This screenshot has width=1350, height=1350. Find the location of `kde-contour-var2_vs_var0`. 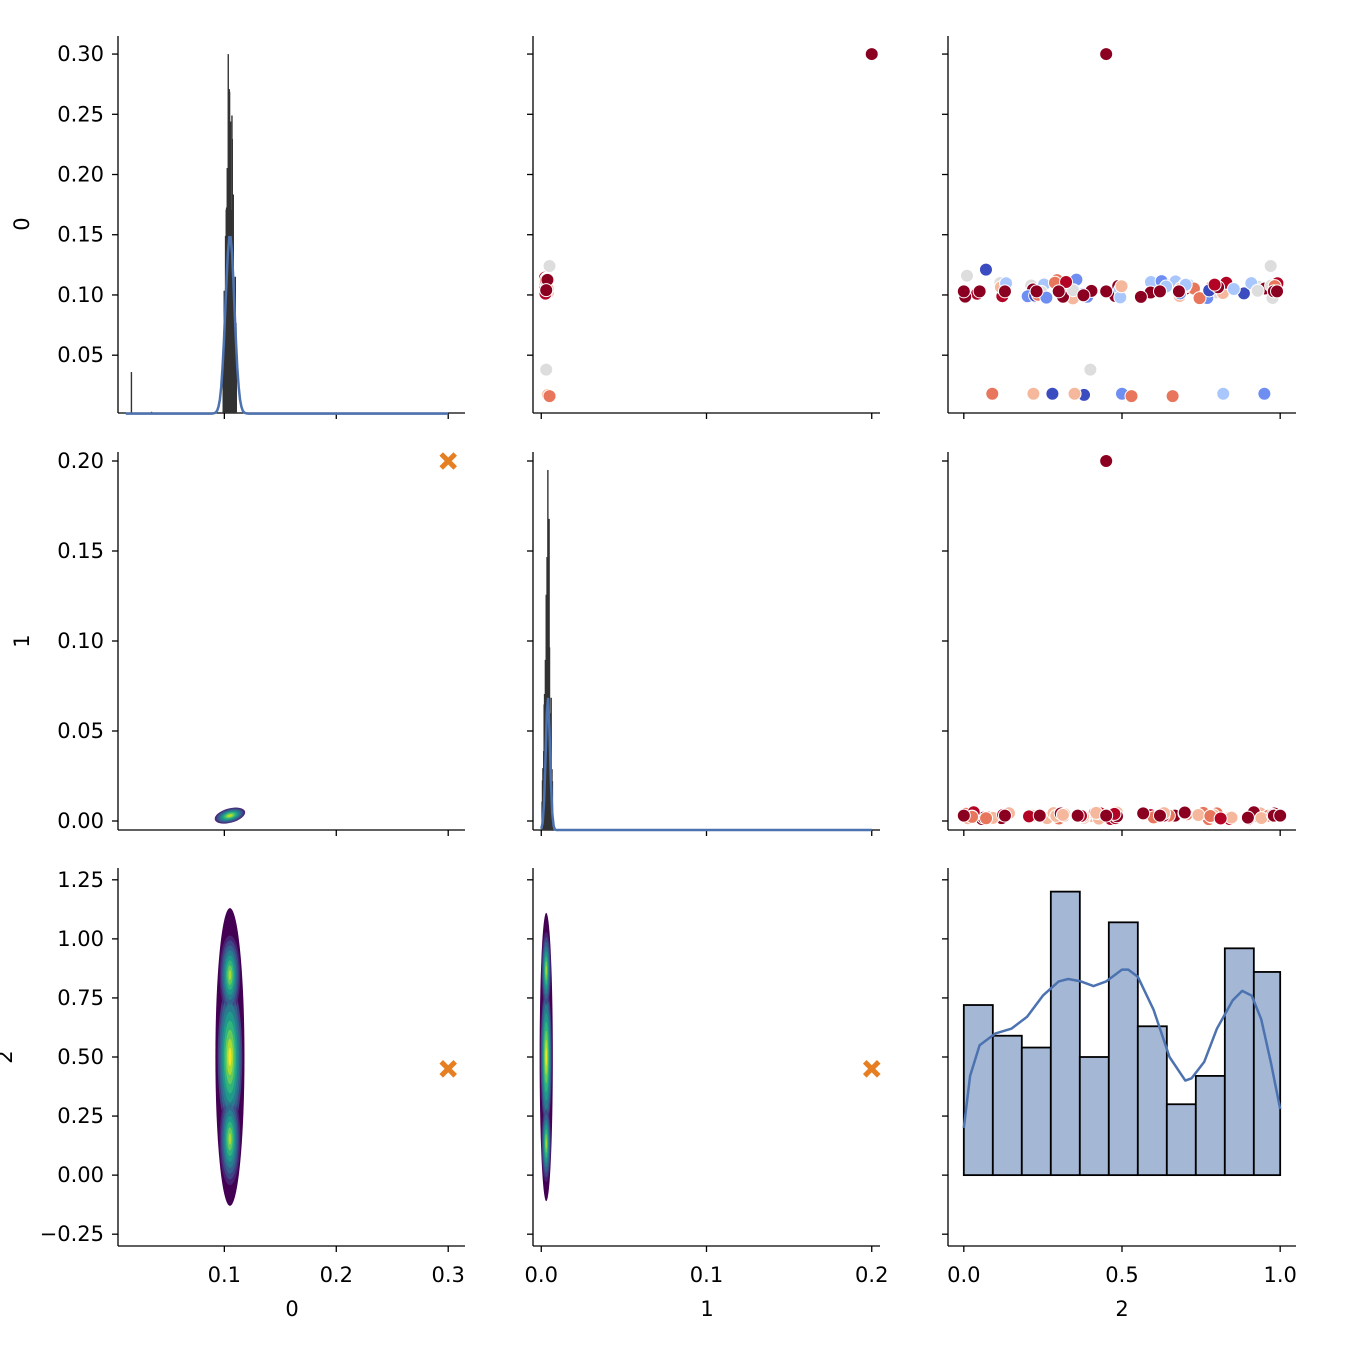

kde-contour-var2_vs_var0 is located at coordinates (230, 1057).